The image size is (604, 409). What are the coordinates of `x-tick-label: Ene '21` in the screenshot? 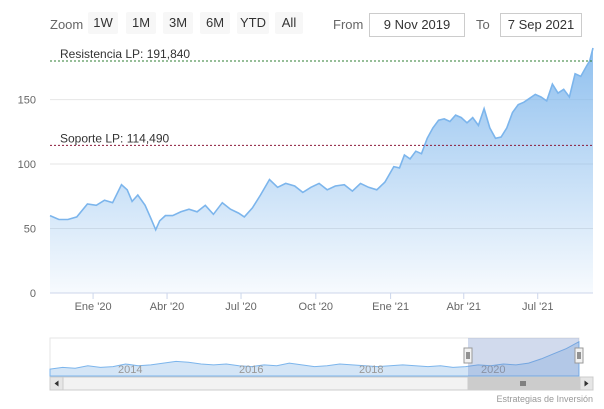 It's located at (390, 307).